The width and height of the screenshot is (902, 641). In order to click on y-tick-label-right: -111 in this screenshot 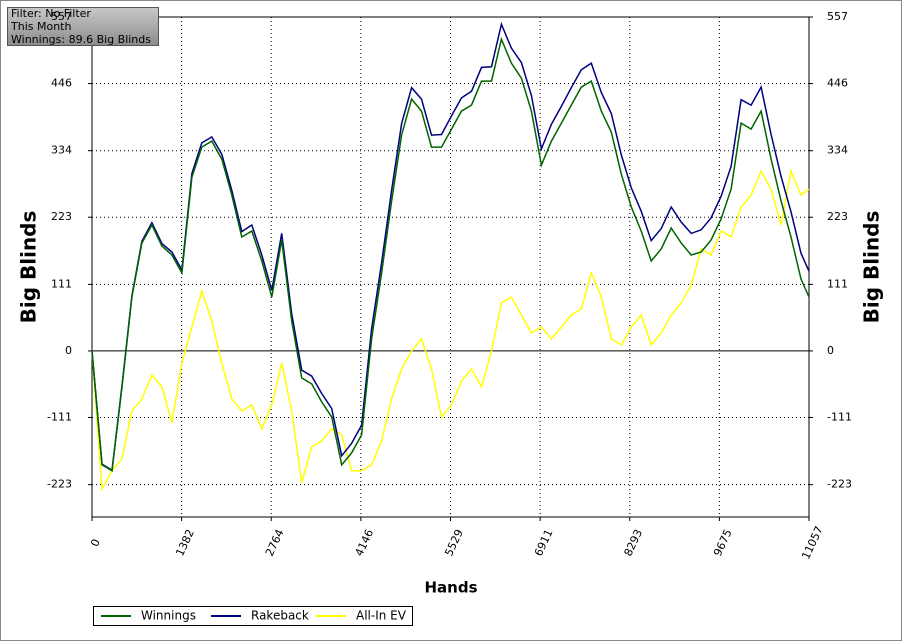, I will do `click(839, 416)`.